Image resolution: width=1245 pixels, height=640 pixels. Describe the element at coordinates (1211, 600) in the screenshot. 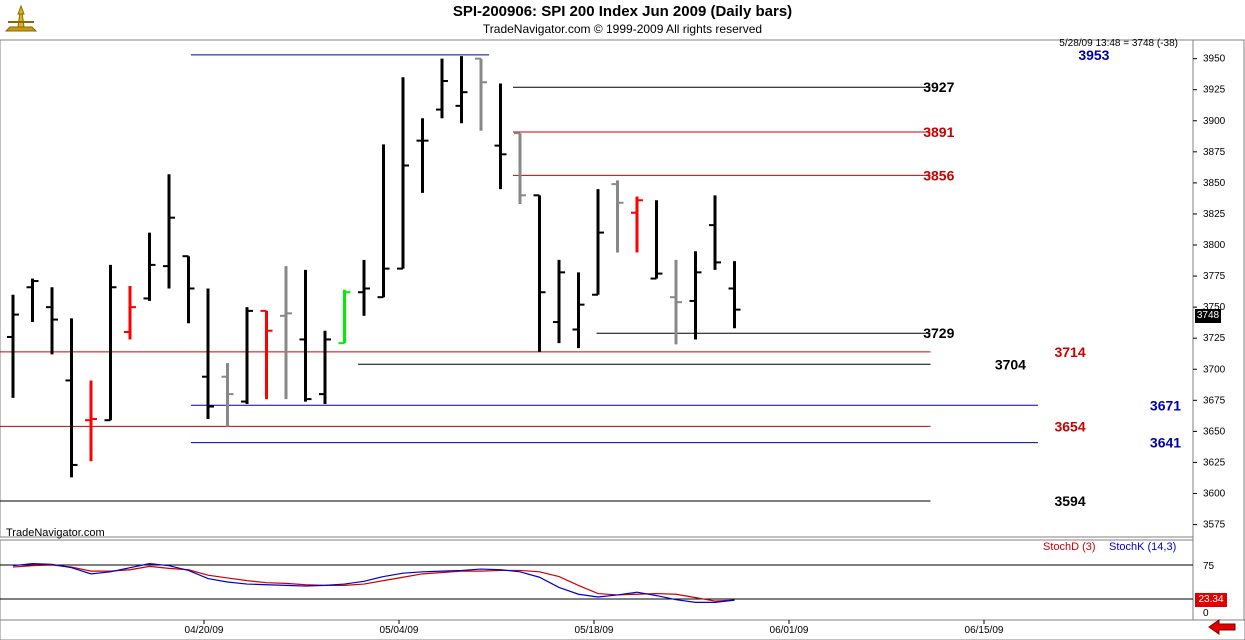

I see `stoch-value-marker: 23.34` at that location.